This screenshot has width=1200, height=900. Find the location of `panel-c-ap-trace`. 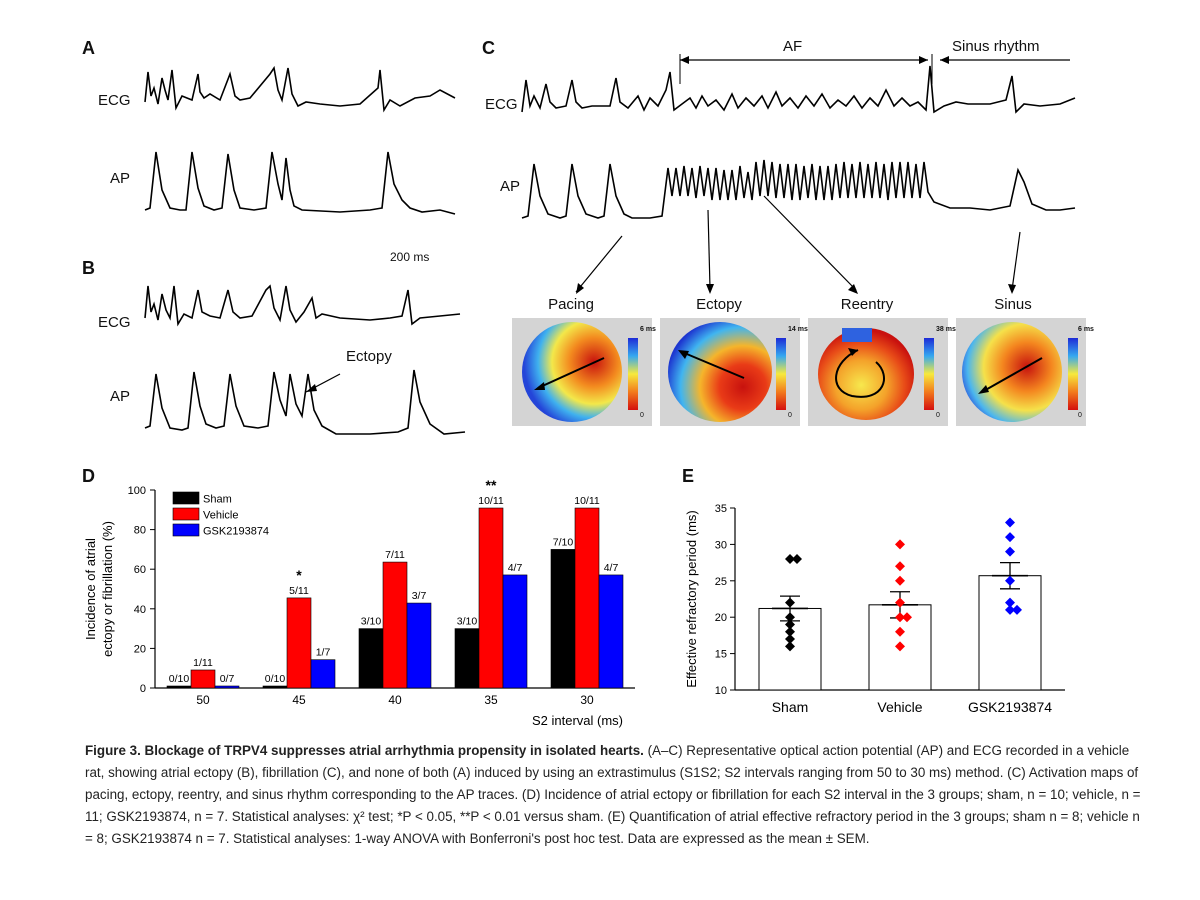

panel-c-ap-trace is located at coordinates (798, 189).